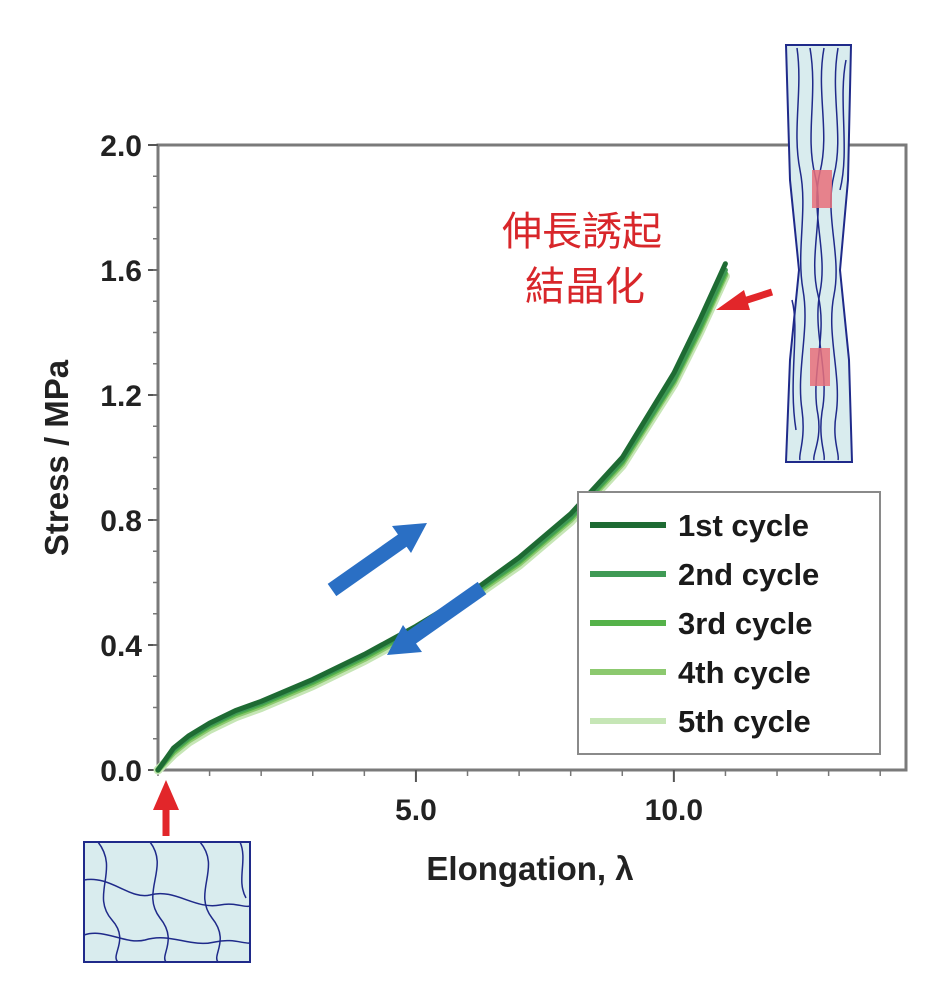  What do you see at coordinates (745, 299) in the screenshot?
I see `crystallization-pointer-arrow-icon` at bounding box center [745, 299].